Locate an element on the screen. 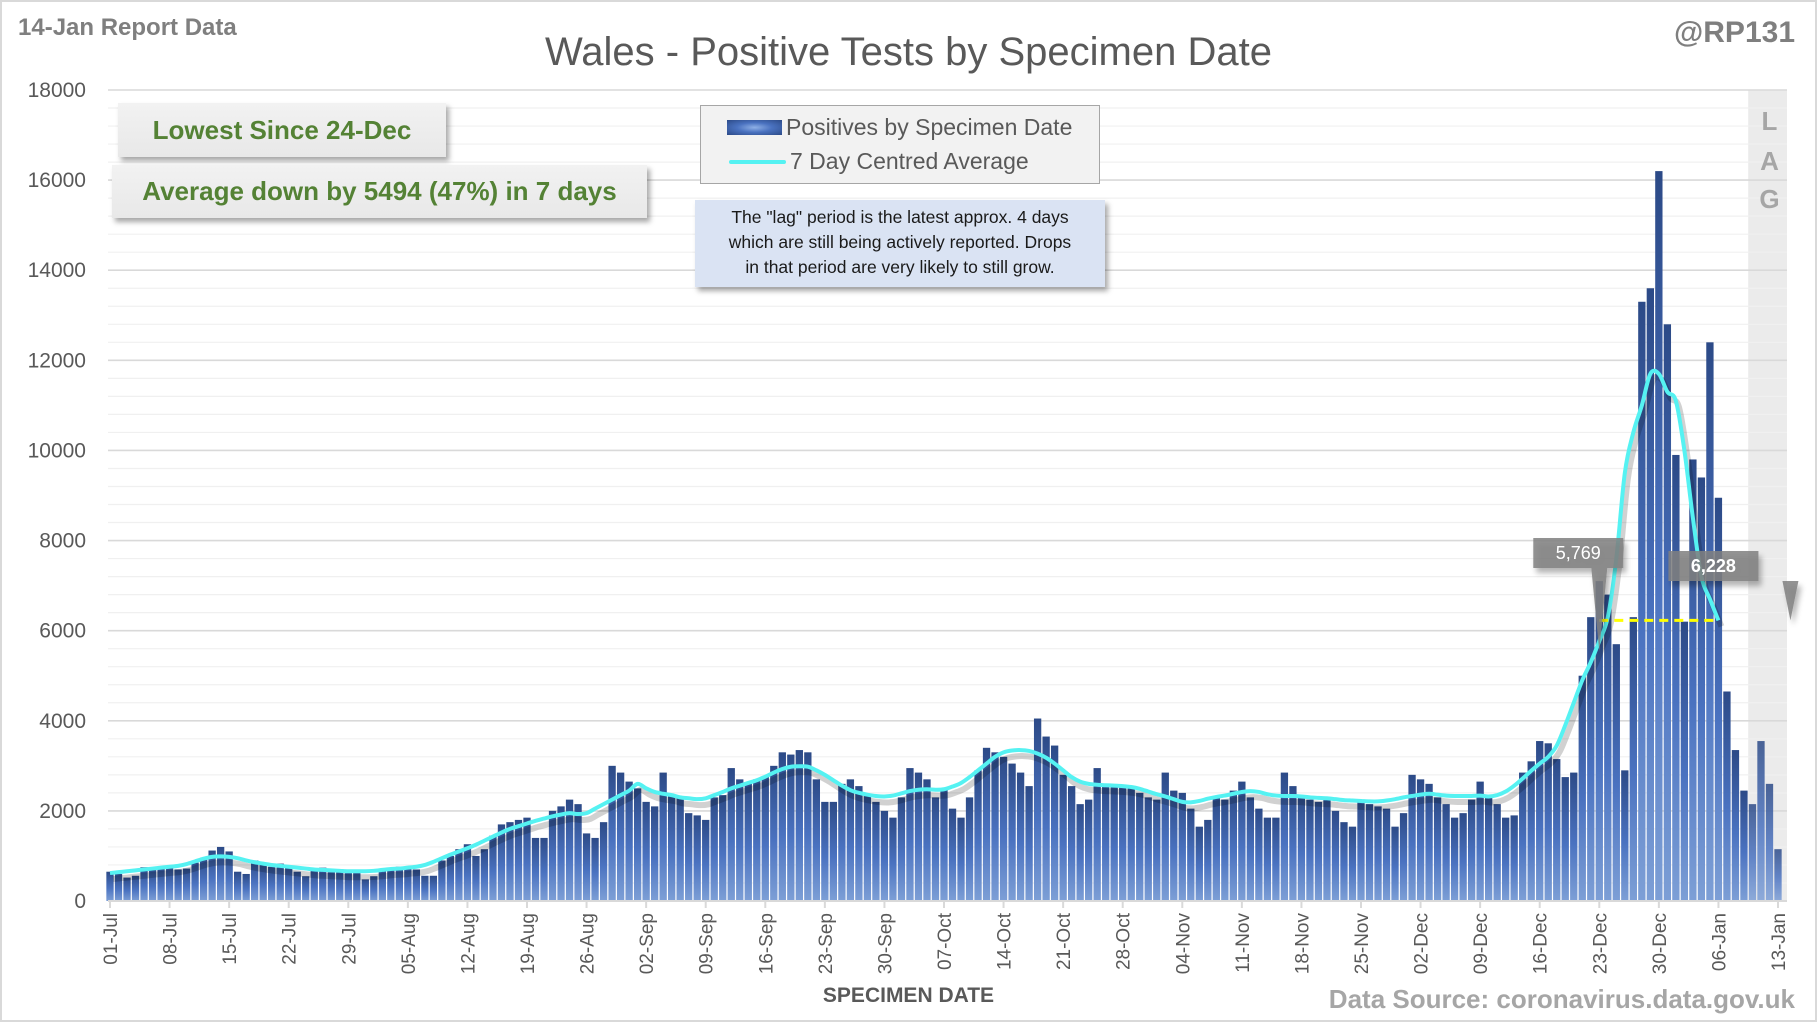 The height and width of the screenshot is (1022, 1817). y-tick-label: 6000 is located at coordinates (62, 631).